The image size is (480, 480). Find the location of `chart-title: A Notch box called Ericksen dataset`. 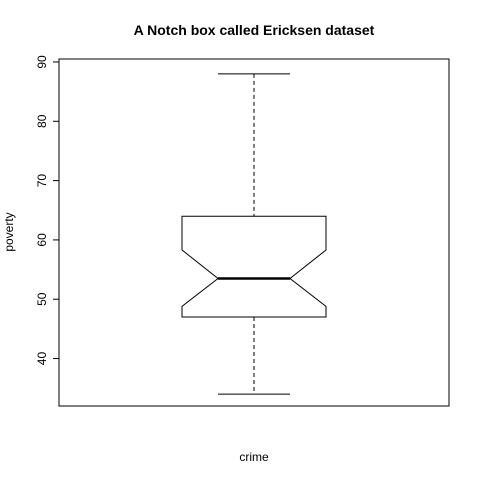

chart-title: A Notch box called Ericksen dataset is located at coordinates (254, 30).